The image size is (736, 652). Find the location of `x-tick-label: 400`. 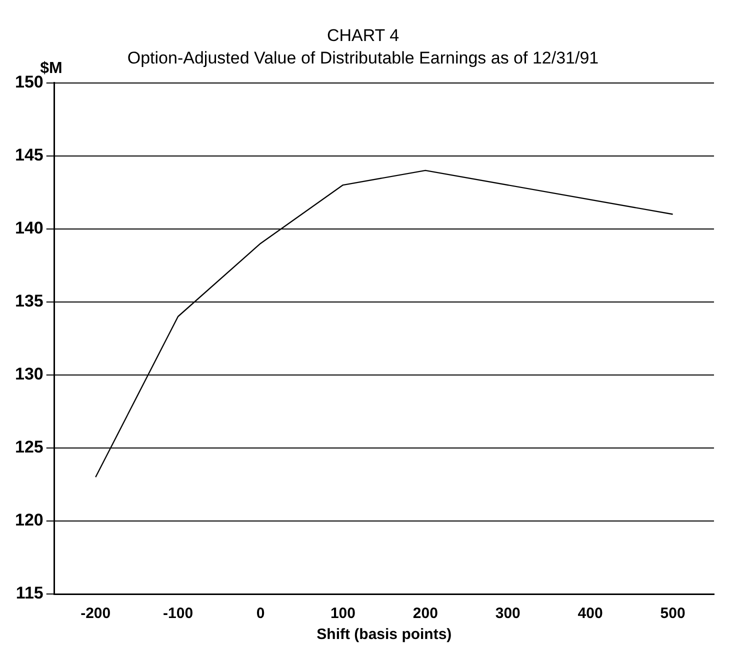

x-tick-label: 400 is located at coordinates (590, 613).